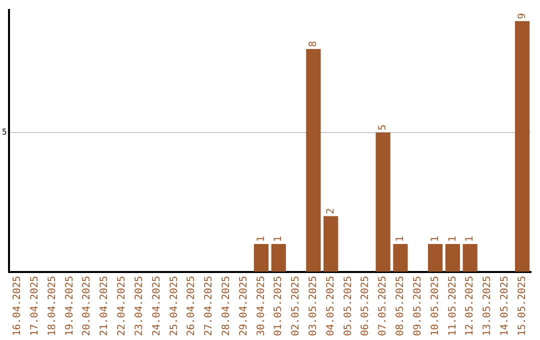  I want to click on x-tick-label: 22.04.2025, so click(122, 306).